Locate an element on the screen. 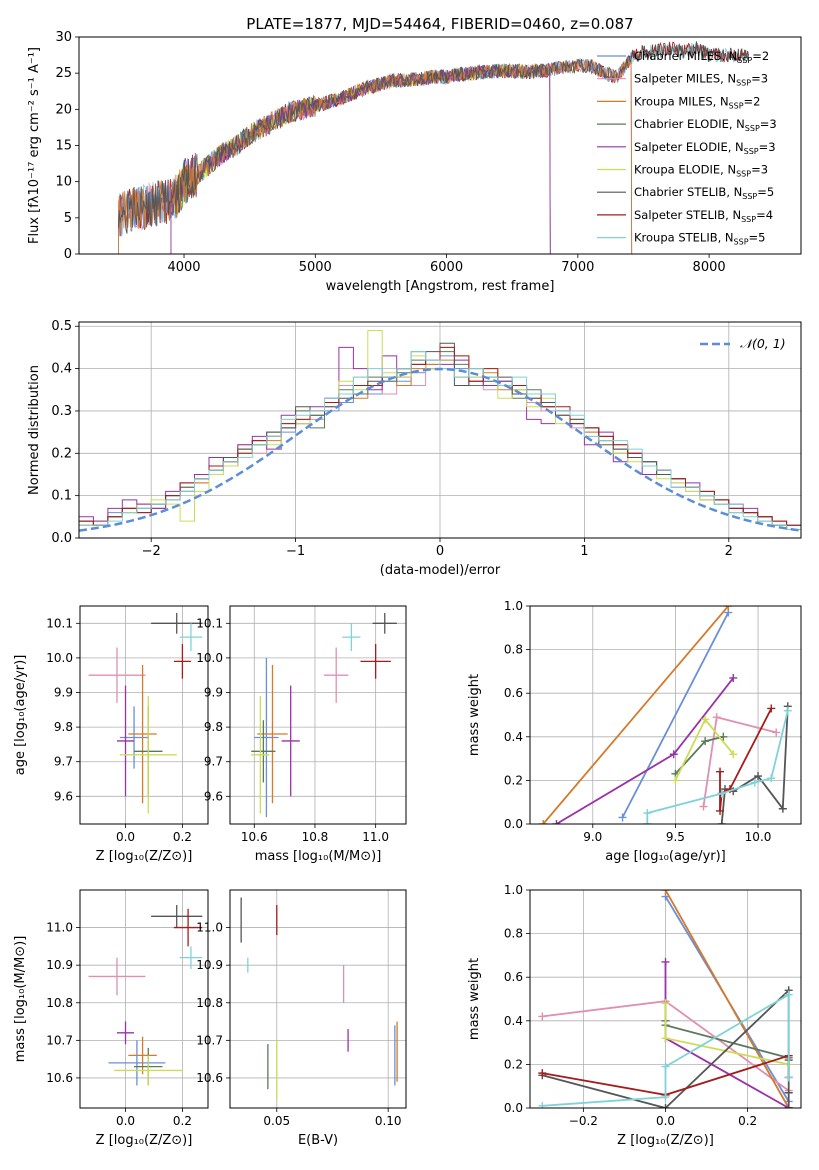  legend-label: Salpeter MILES, NSSP=3 is located at coordinates (701, 80).